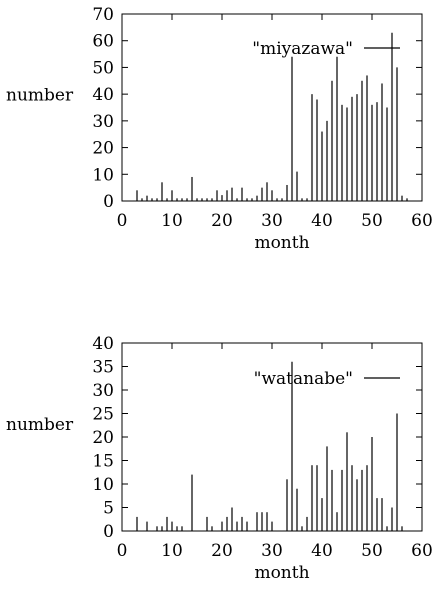 The height and width of the screenshot is (591, 433). I want to click on y-tick-label: 35, so click(103, 368).